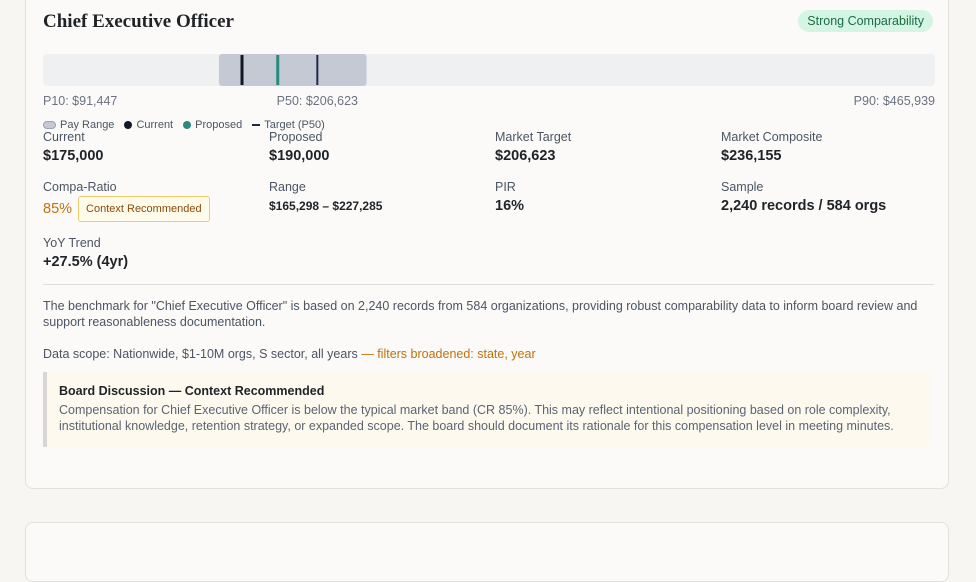 Image resolution: width=976 pixels, height=582 pixels. Describe the element at coordinates (326, 206) in the screenshot. I see `metric-value: $165,298 – $227,285` at that location.